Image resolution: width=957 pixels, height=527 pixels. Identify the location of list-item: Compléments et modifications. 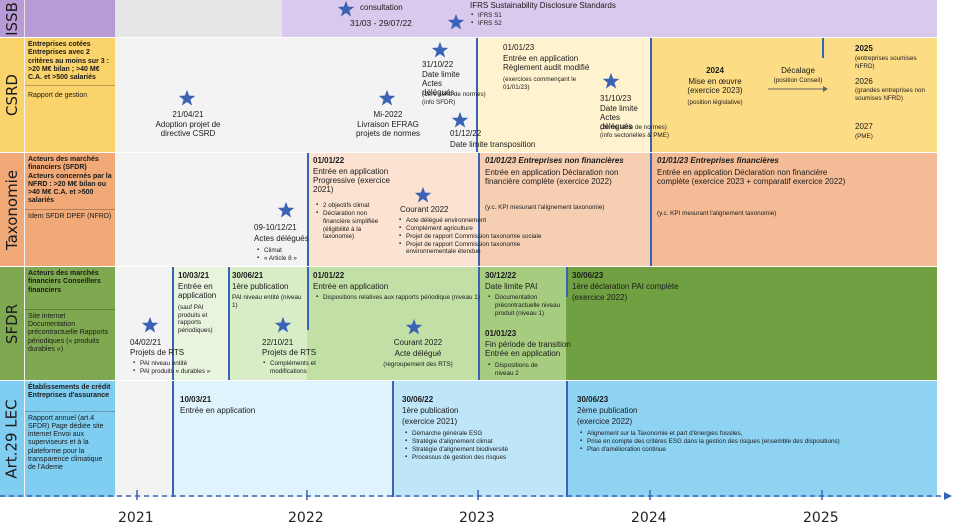
(292, 368).